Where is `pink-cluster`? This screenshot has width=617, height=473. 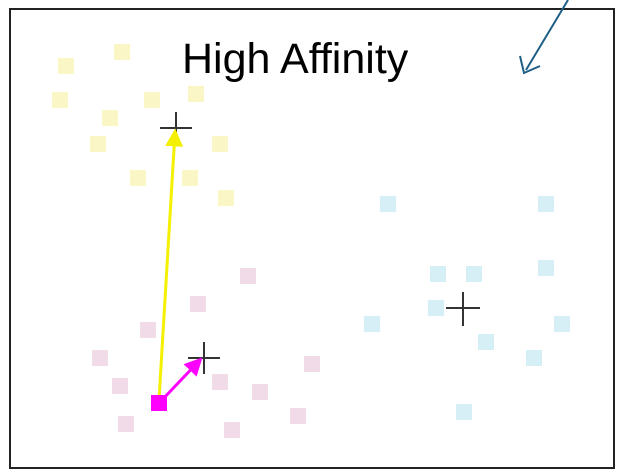 pink-cluster is located at coordinates (206, 353).